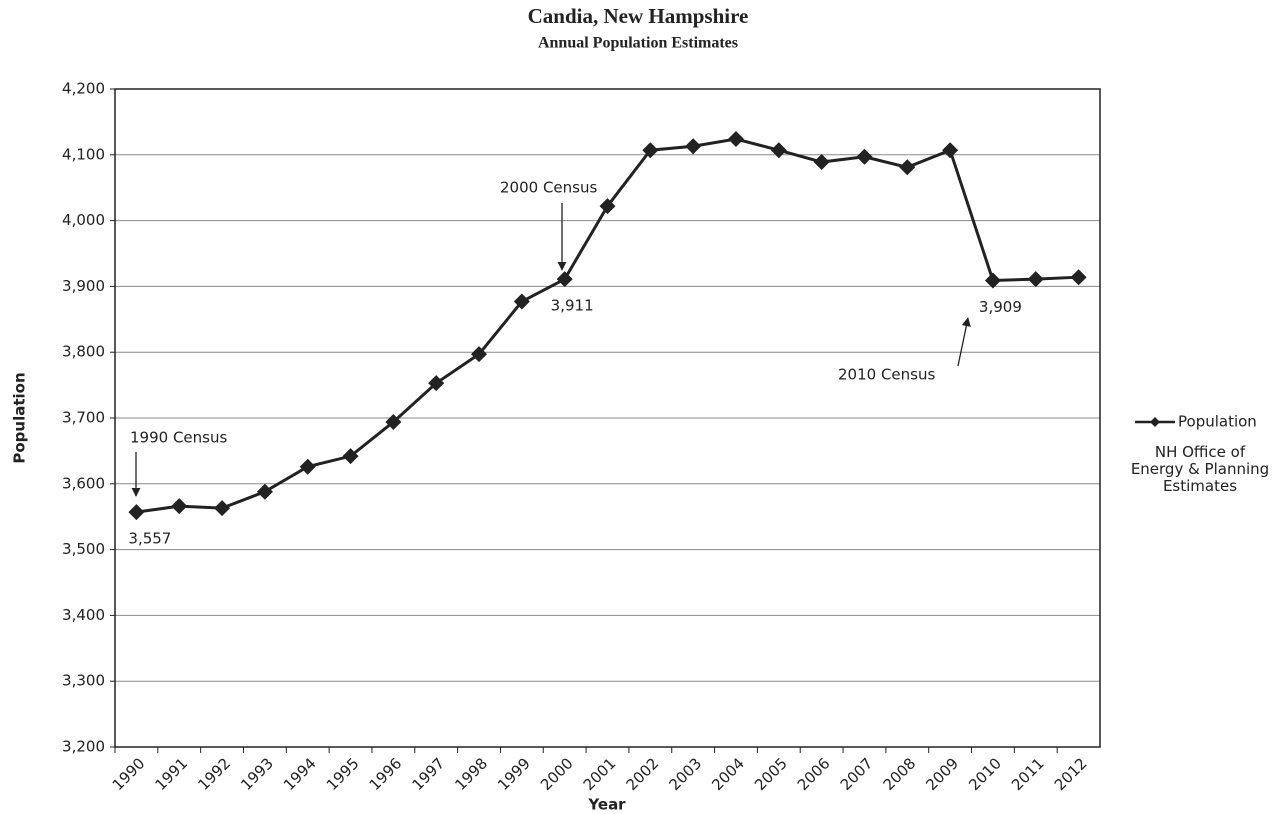  What do you see at coordinates (386, 774) in the screenshot?
I see `x-tick-label: 1996` at bounding box center [386, 774].